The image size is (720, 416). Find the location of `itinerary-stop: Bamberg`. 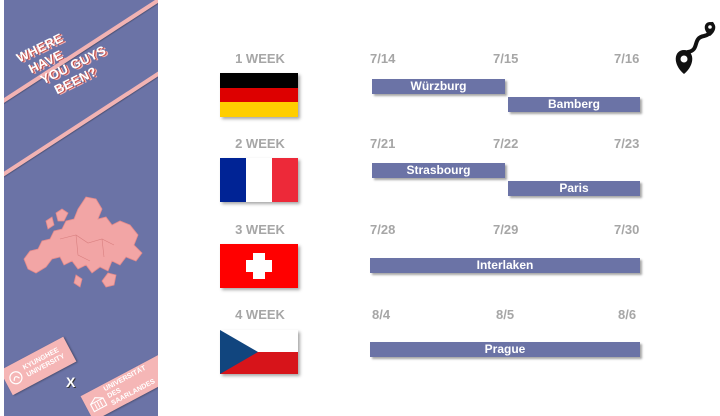

itinerary-stop: Bamberg is located at coordinates (574, 104).